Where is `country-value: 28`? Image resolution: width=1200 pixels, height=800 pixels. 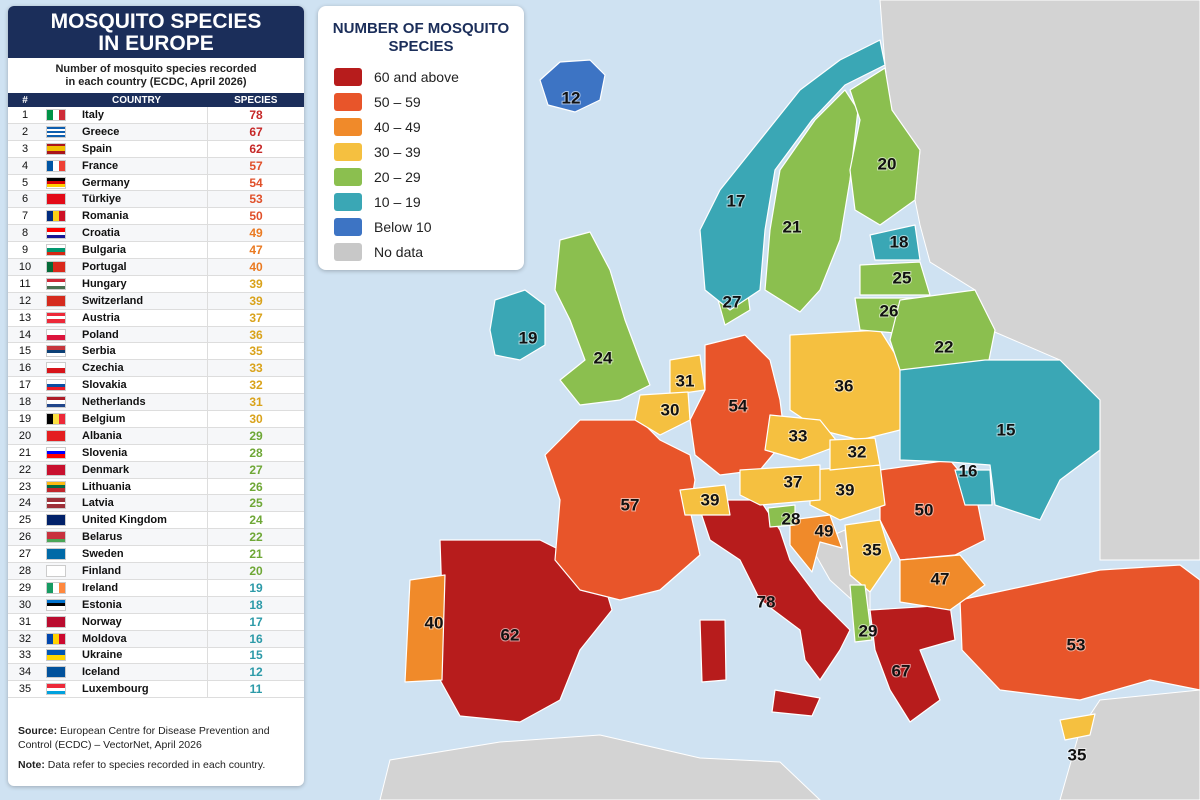 country-value: 28 is located at coordinates (791, 518).